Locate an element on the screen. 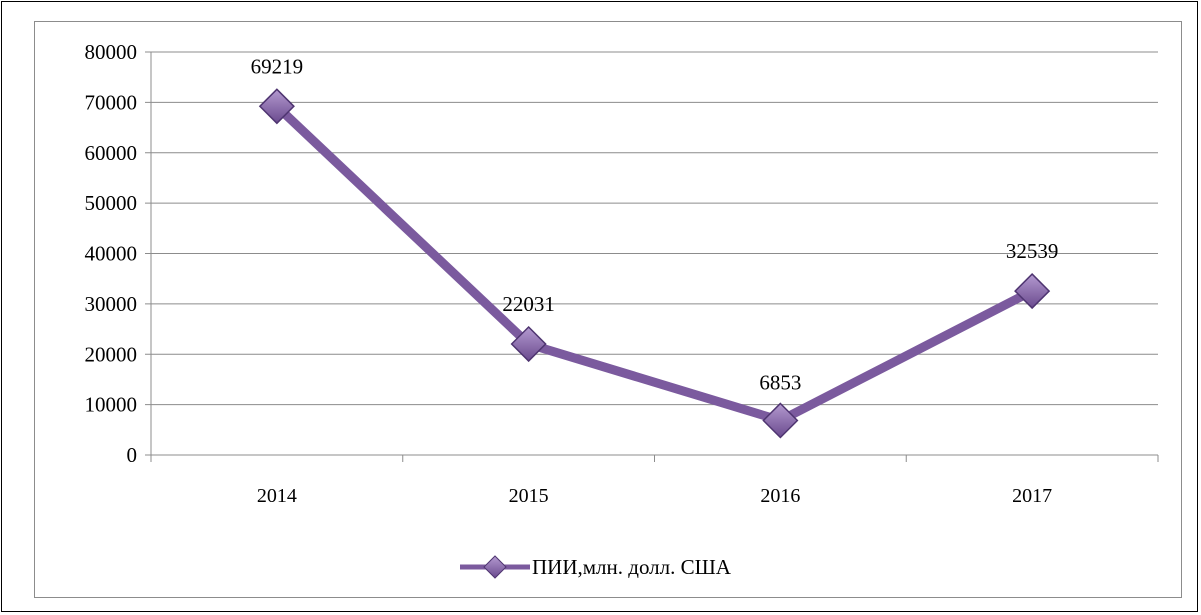  x-tick-label: 2016 is located at coordinates (780, 496).